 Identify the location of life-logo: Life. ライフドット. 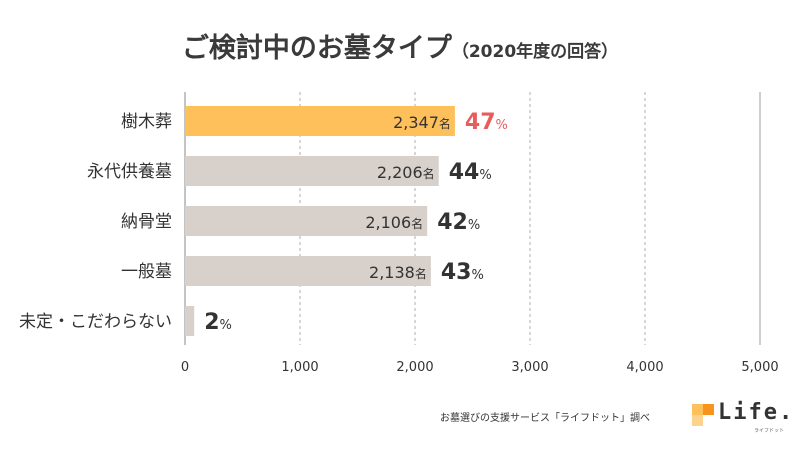
(743, 419).